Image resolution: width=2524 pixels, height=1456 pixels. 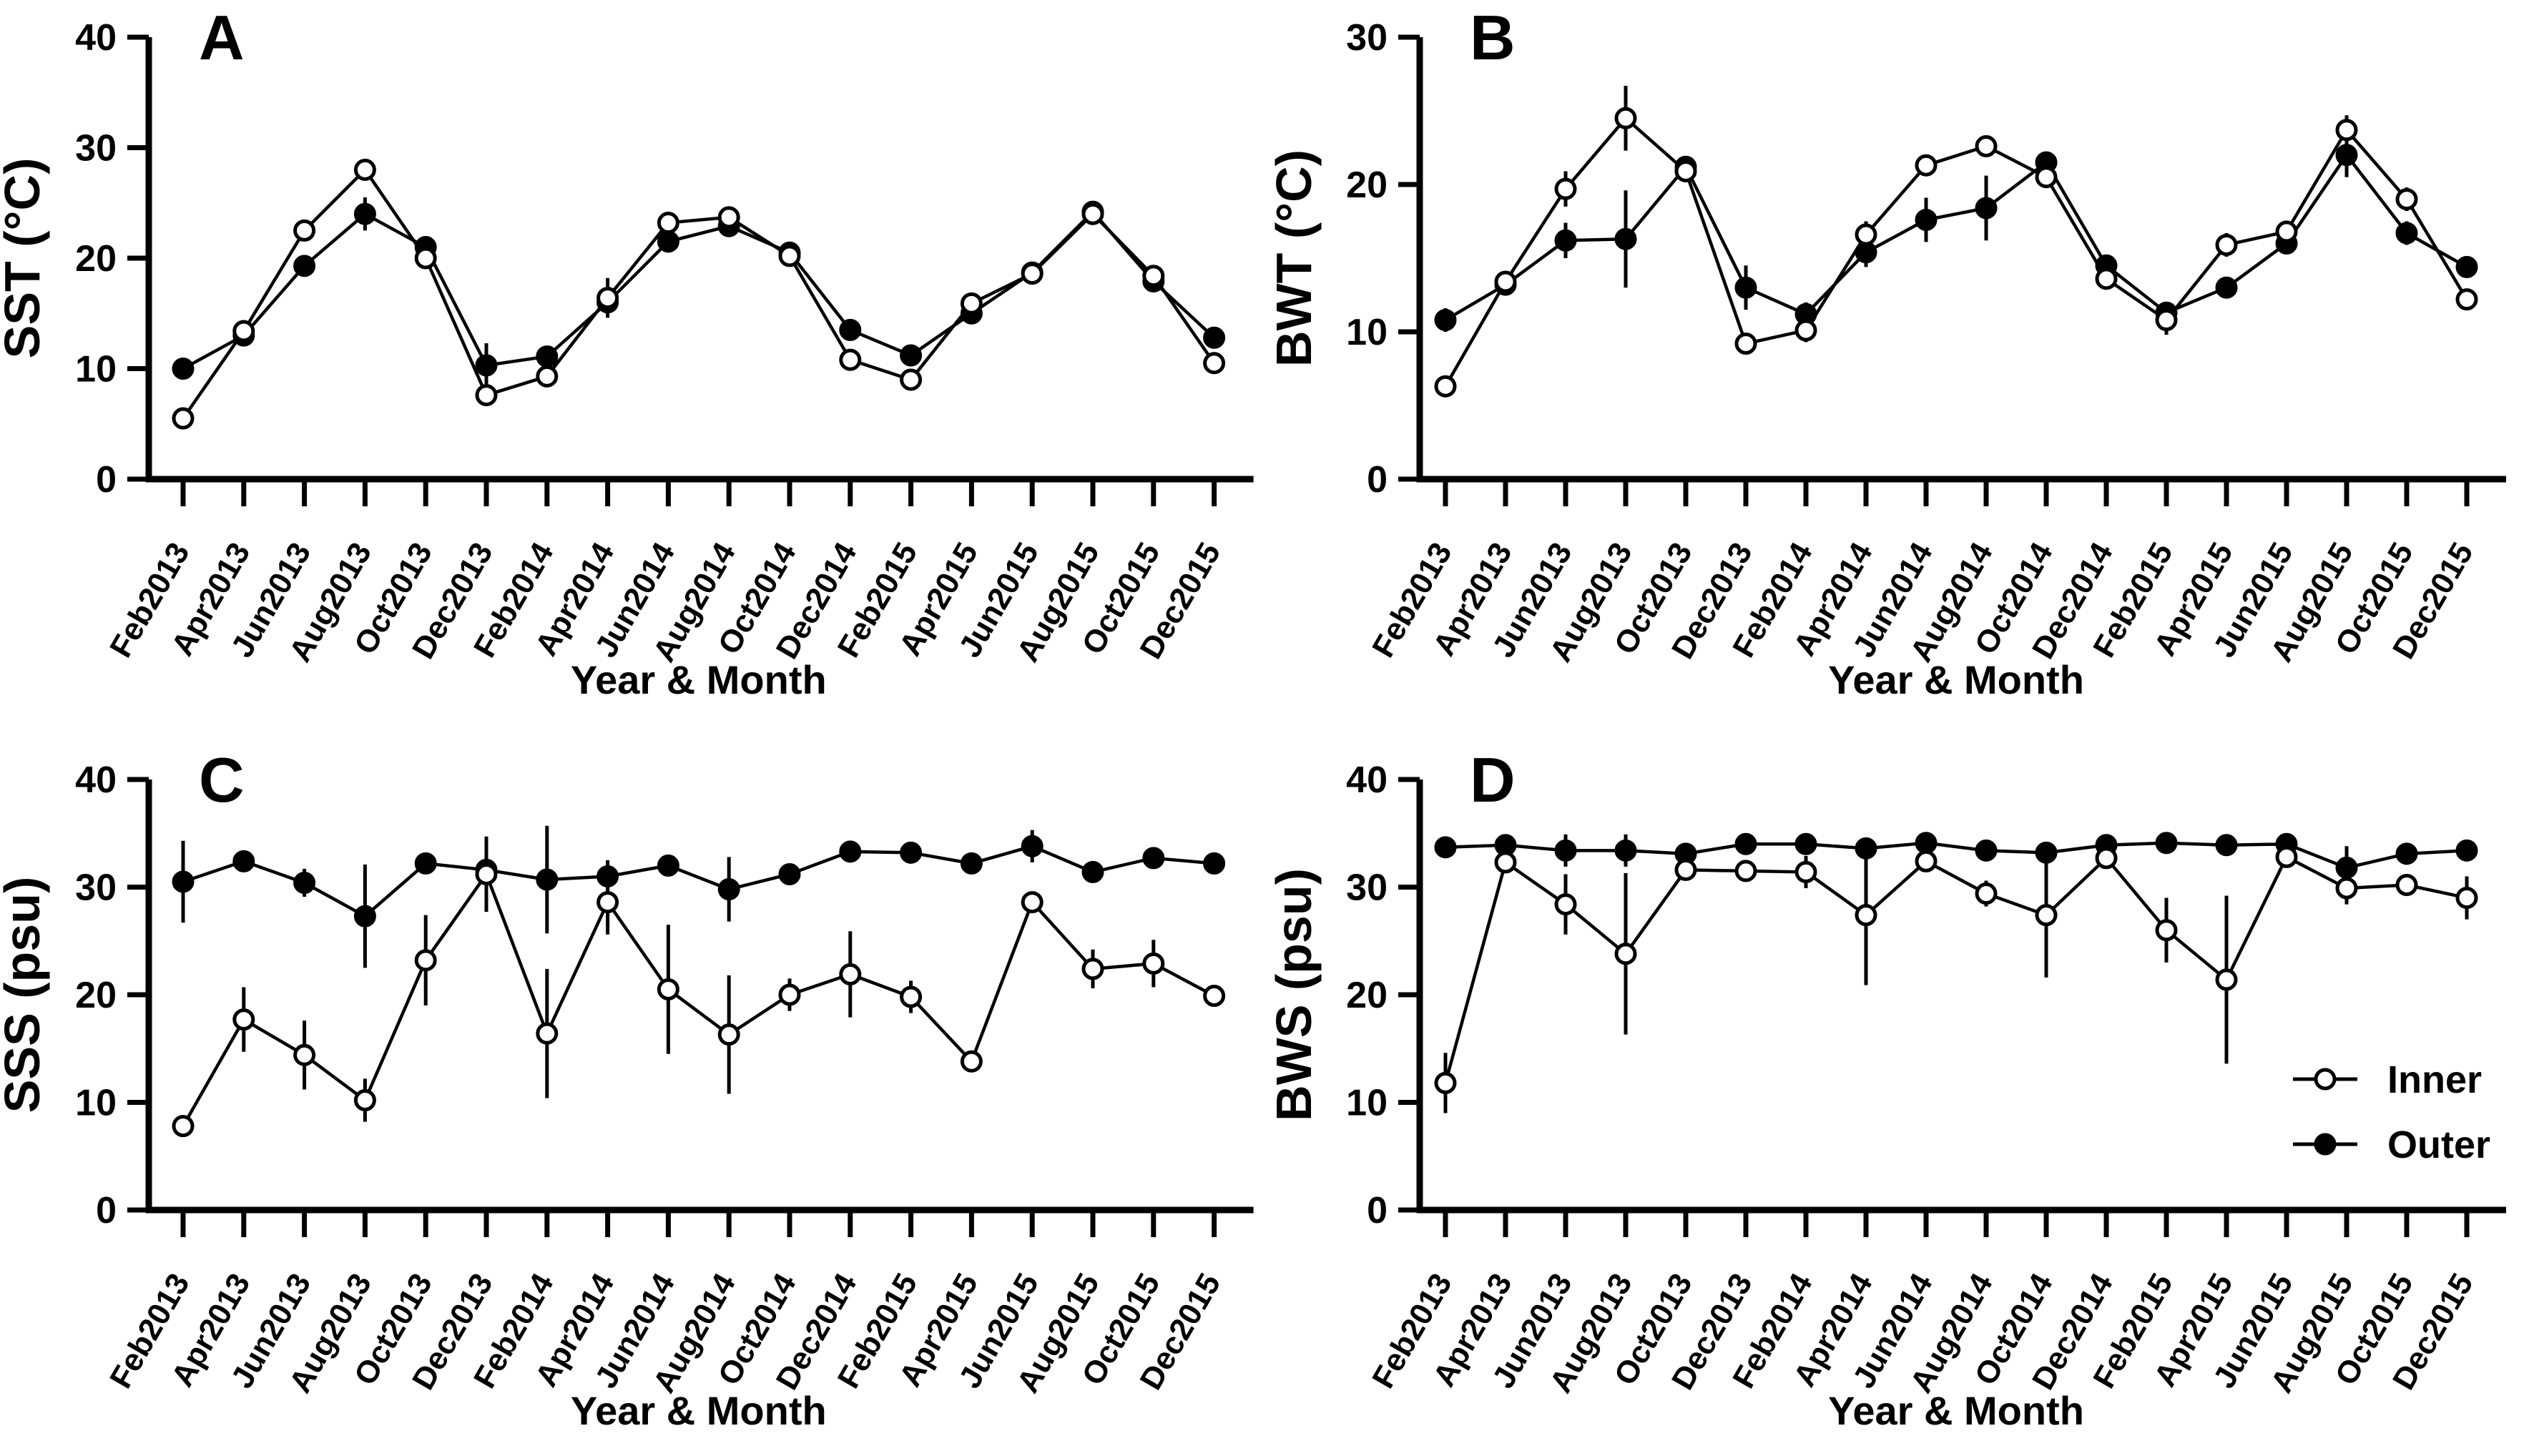 What do you see at coordinates (1493, 37) in the screenshot?
I see `panel-letter: B` at bounding box center [1493, 37].